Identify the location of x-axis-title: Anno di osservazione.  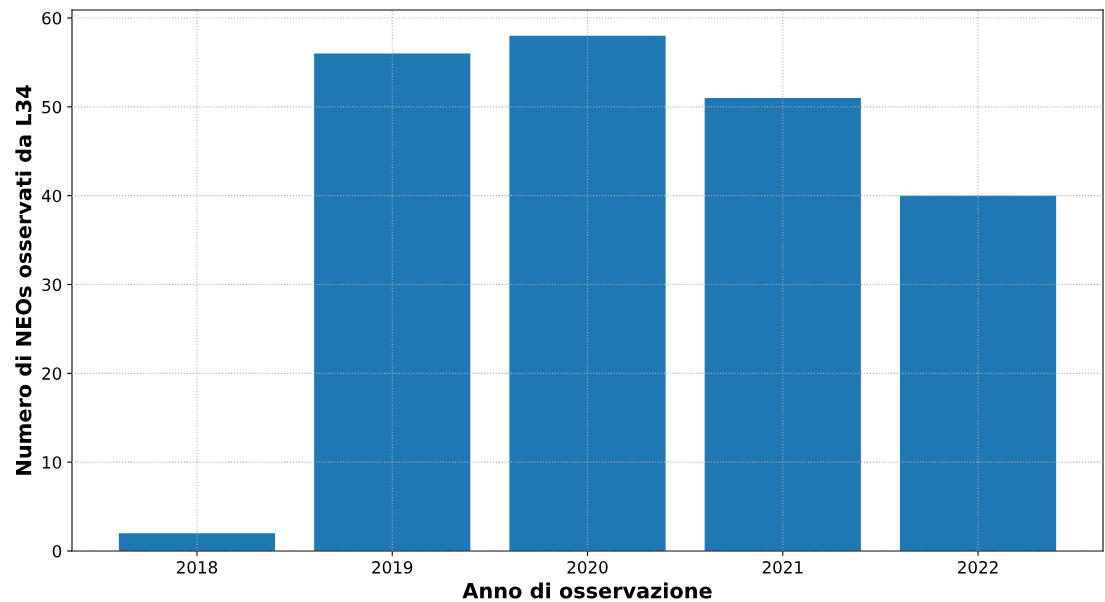
(587, 590).